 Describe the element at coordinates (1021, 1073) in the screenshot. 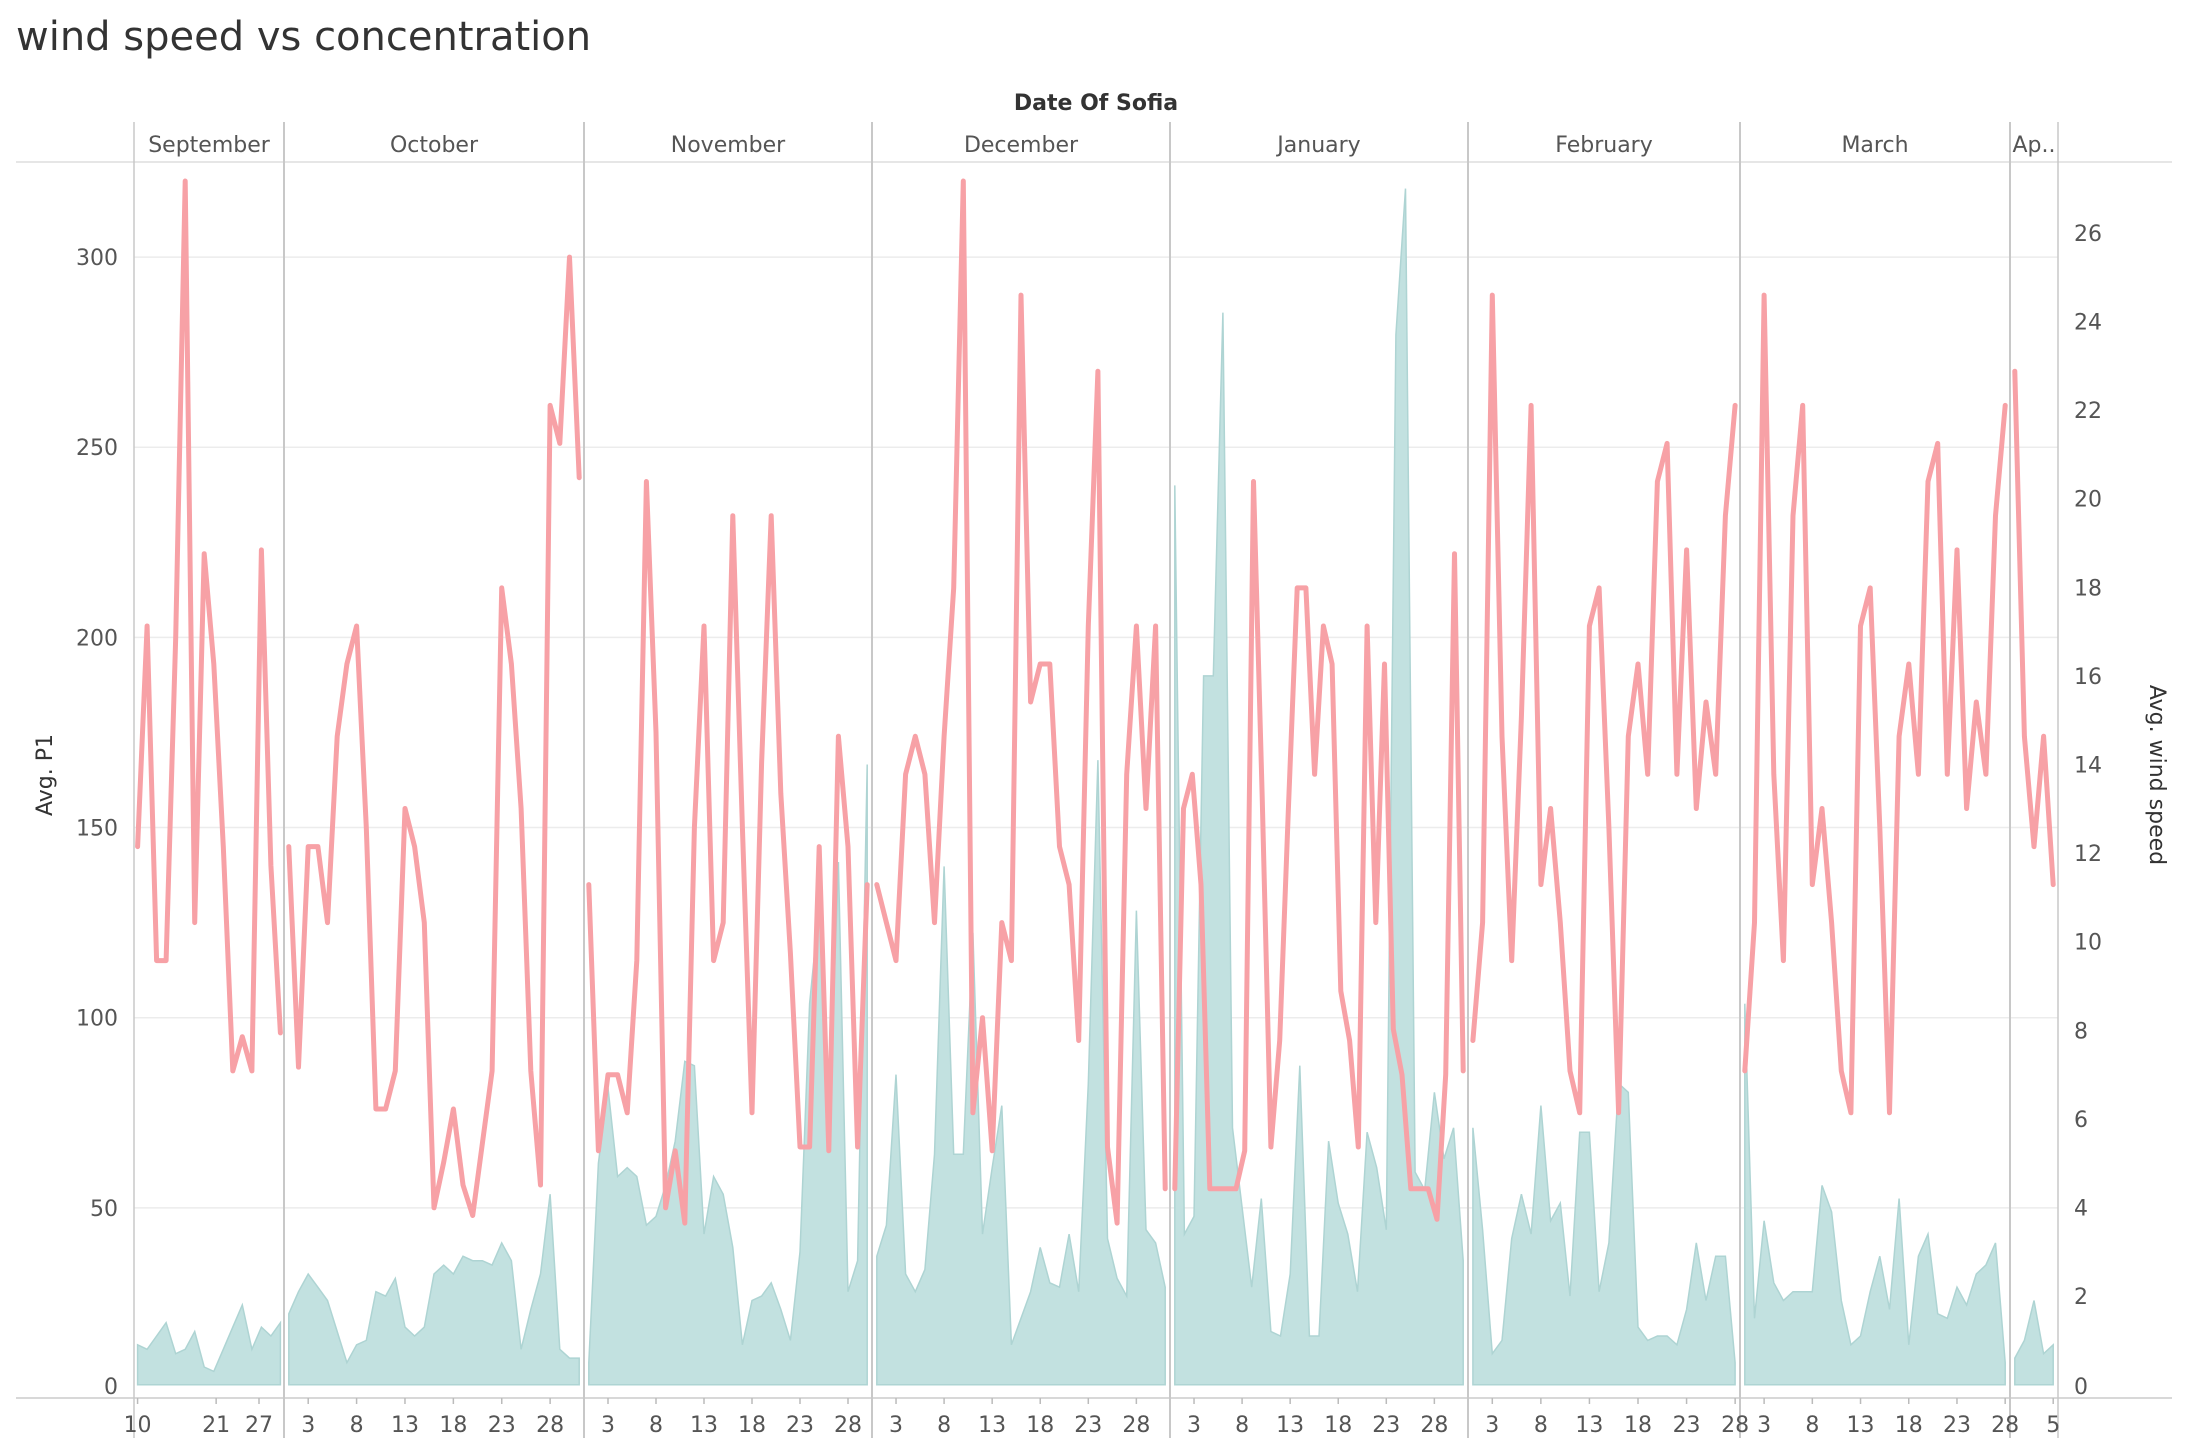

I see `wind-speed-area-december` at that location.